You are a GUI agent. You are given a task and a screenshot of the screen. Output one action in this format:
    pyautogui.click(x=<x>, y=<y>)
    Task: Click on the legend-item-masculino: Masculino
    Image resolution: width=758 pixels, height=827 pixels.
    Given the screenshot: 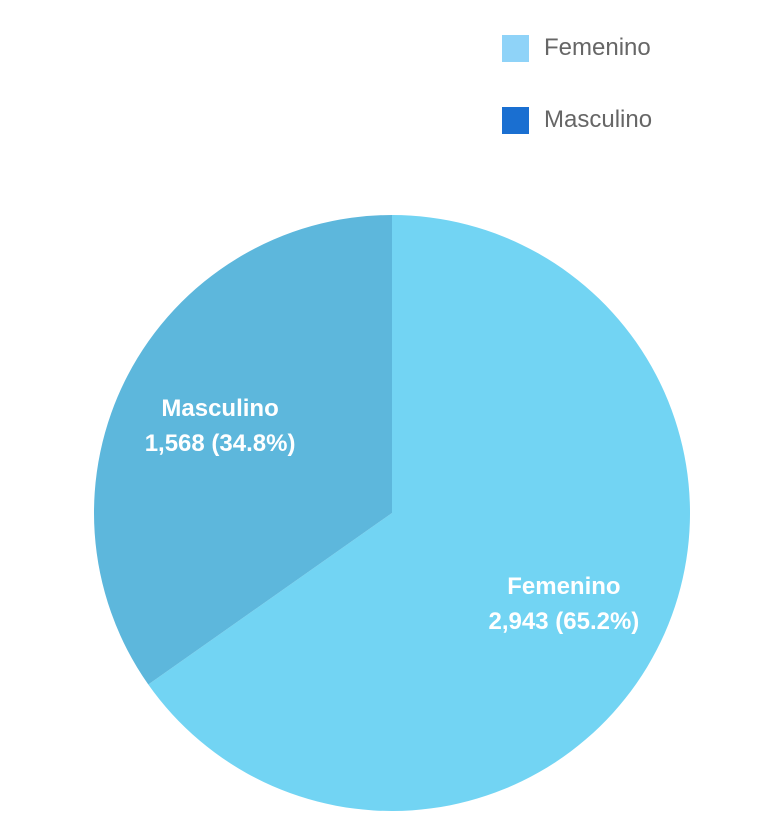 What is the action you would take?
    pyautogui.click(x=577, y=120)
    